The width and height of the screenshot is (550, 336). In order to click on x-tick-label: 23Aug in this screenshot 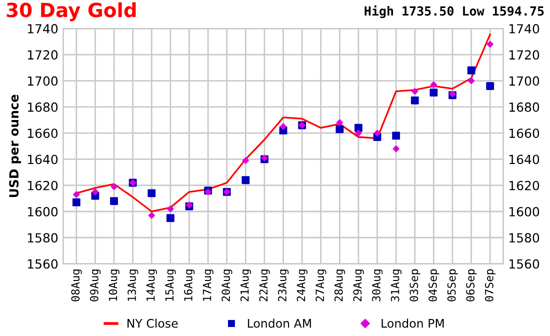, I will do `click(283, 286)`.